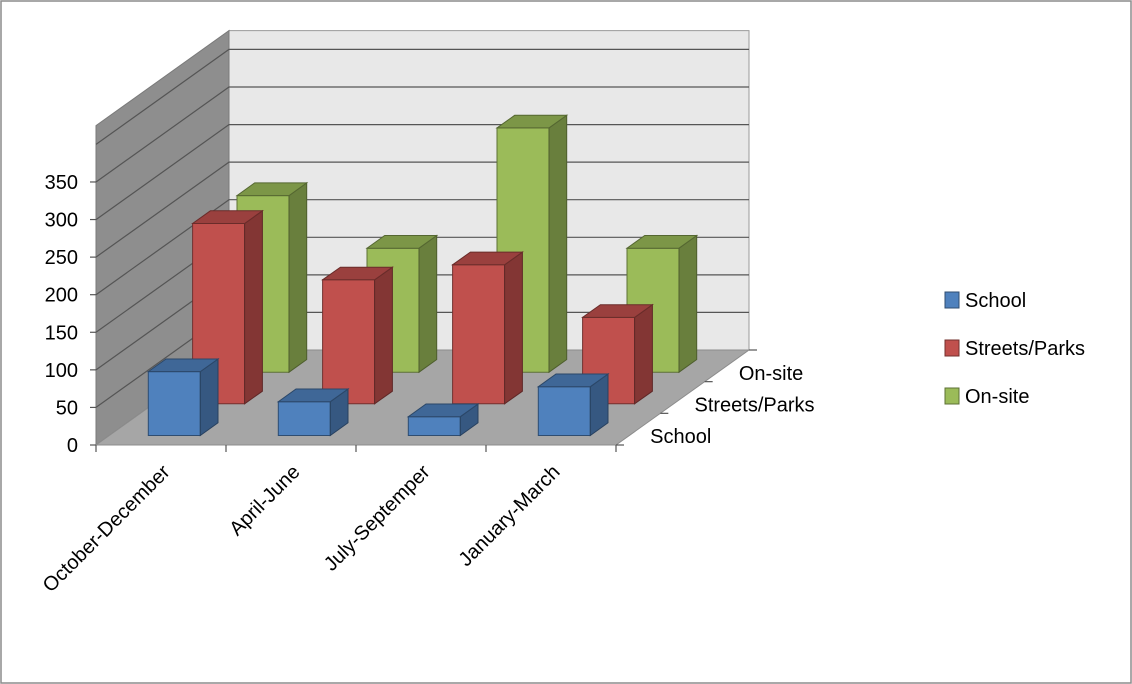 The width and height of the screenshot is (1132, 684). What do you see at coordinates (72, 446) in the screenshot?
I see `y-tick-label: 0` at bounding box center [72, 446].